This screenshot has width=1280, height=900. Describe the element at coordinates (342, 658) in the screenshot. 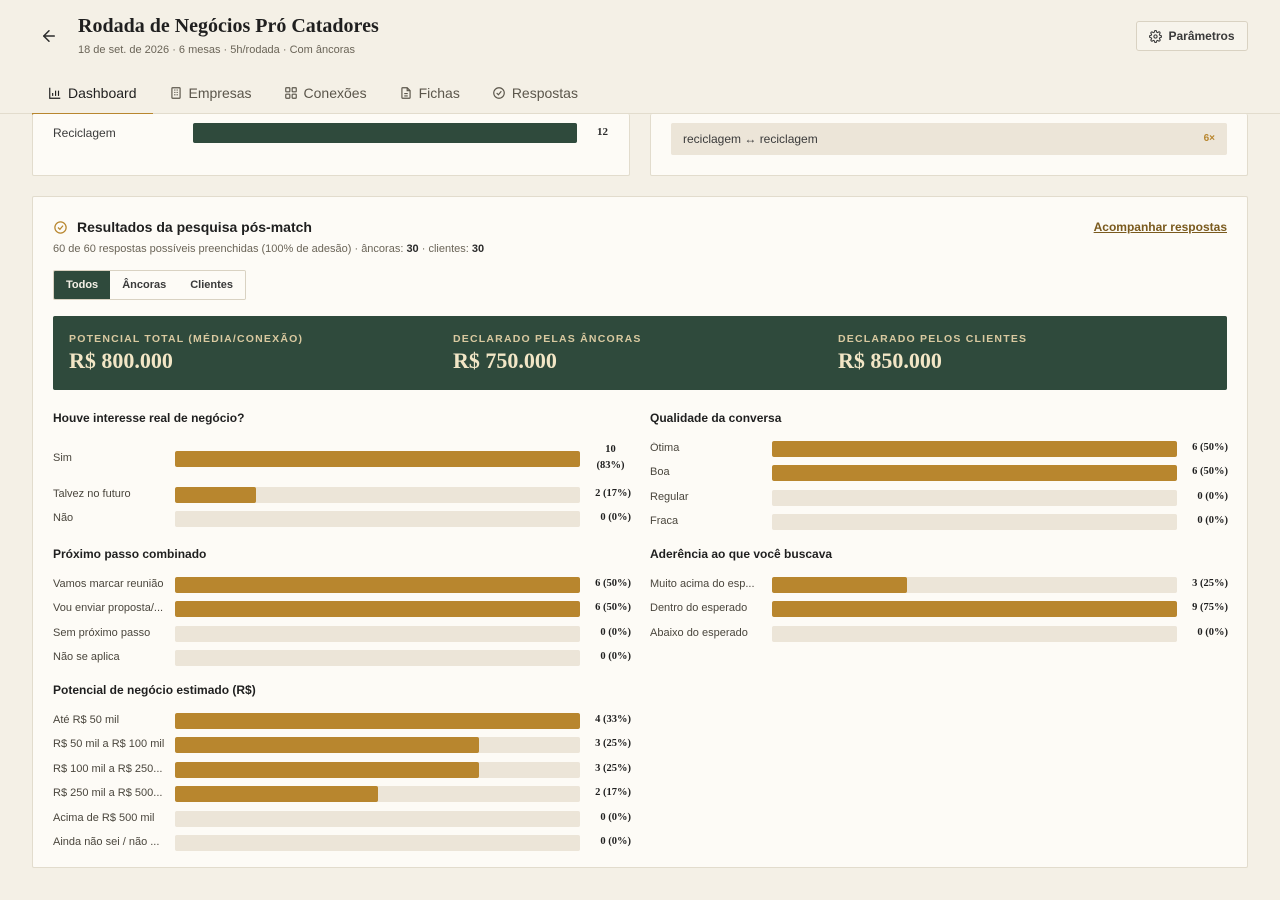

I see `answer-row: Não se aplica 0 (0%)` at that location.